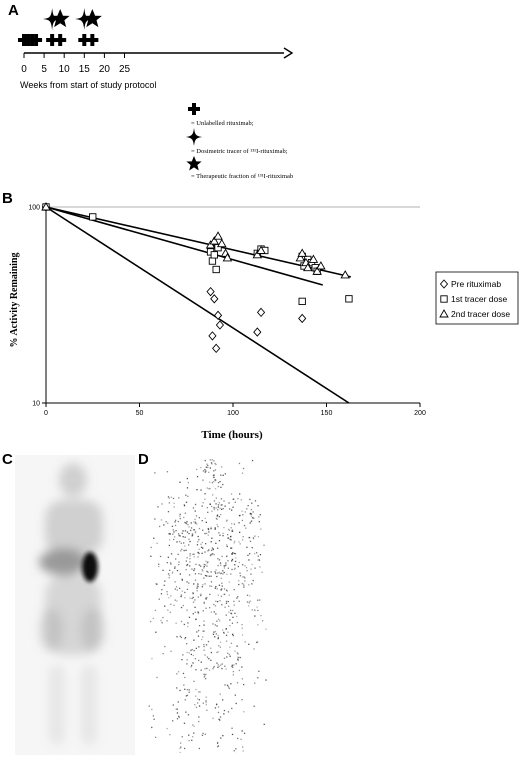  What do you see at coordinates (13, 10) in the screenshot?
I see `panel-label-a: A` at bounding box center [13, 10].